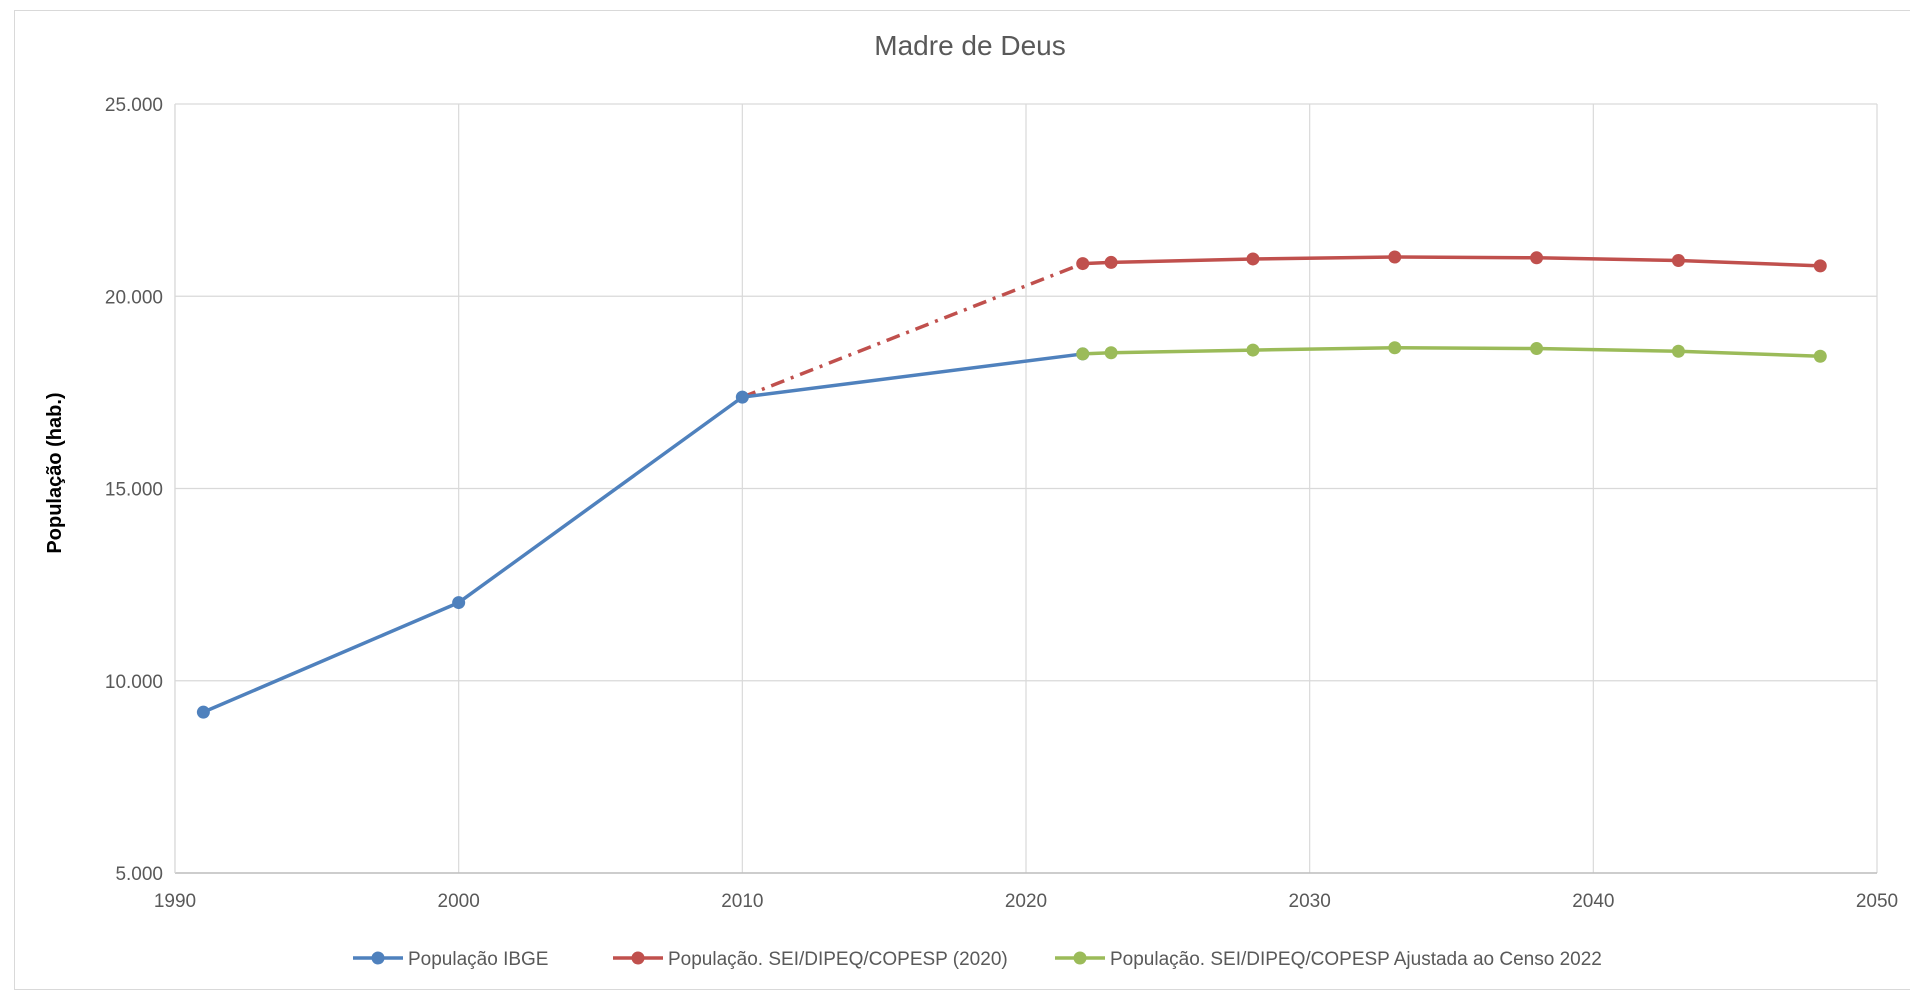  Describe the element at coordinates (969, 45) in the screenshot. I see `chart-title: Madre de Deus` at that location.